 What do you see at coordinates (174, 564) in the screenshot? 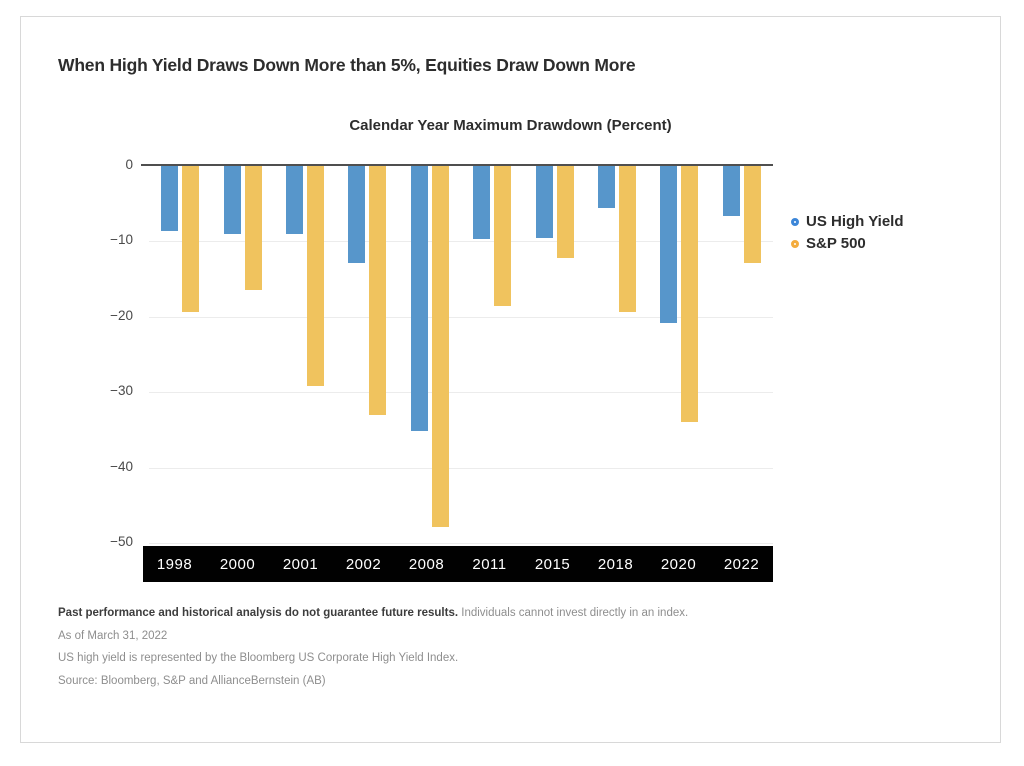
I see `x-axis-label-1998: 1998` at bounding box center [174, 564].